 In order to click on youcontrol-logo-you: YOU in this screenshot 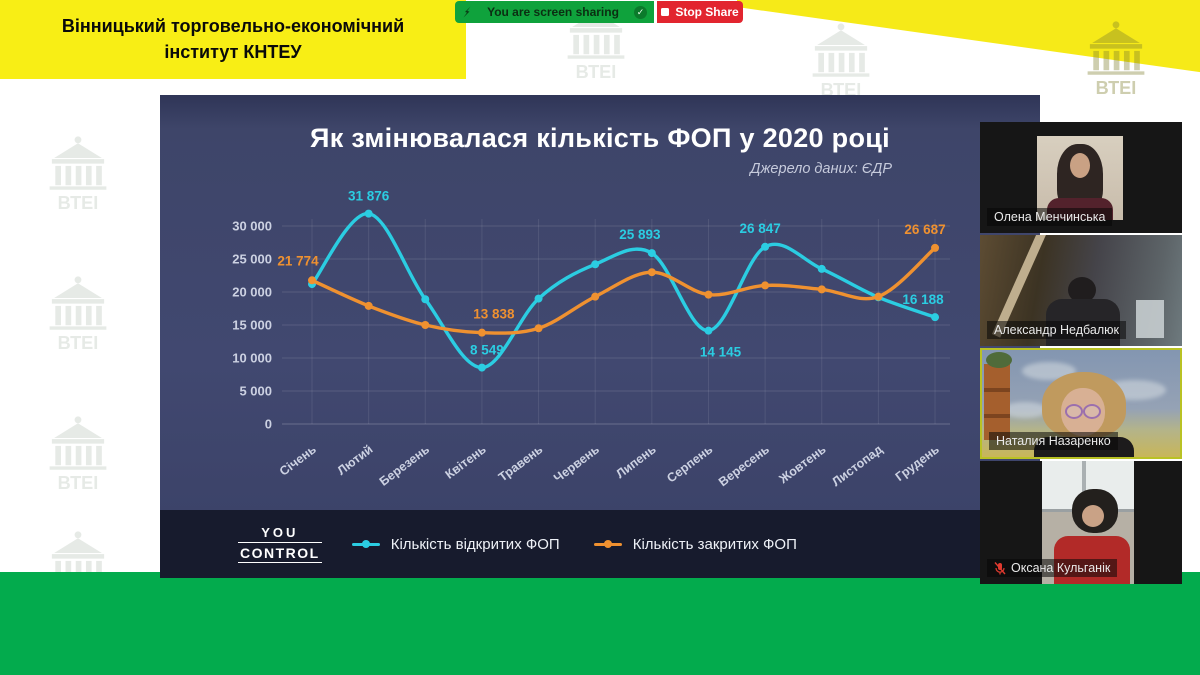, I will do `click(280, 534)`.